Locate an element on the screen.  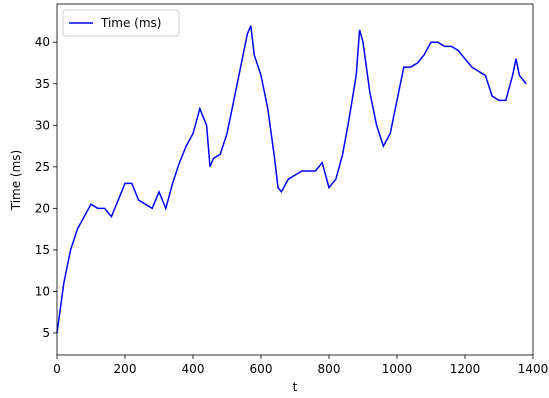
y-axis-label: Time (ms) is located at coordinates (16, 181).